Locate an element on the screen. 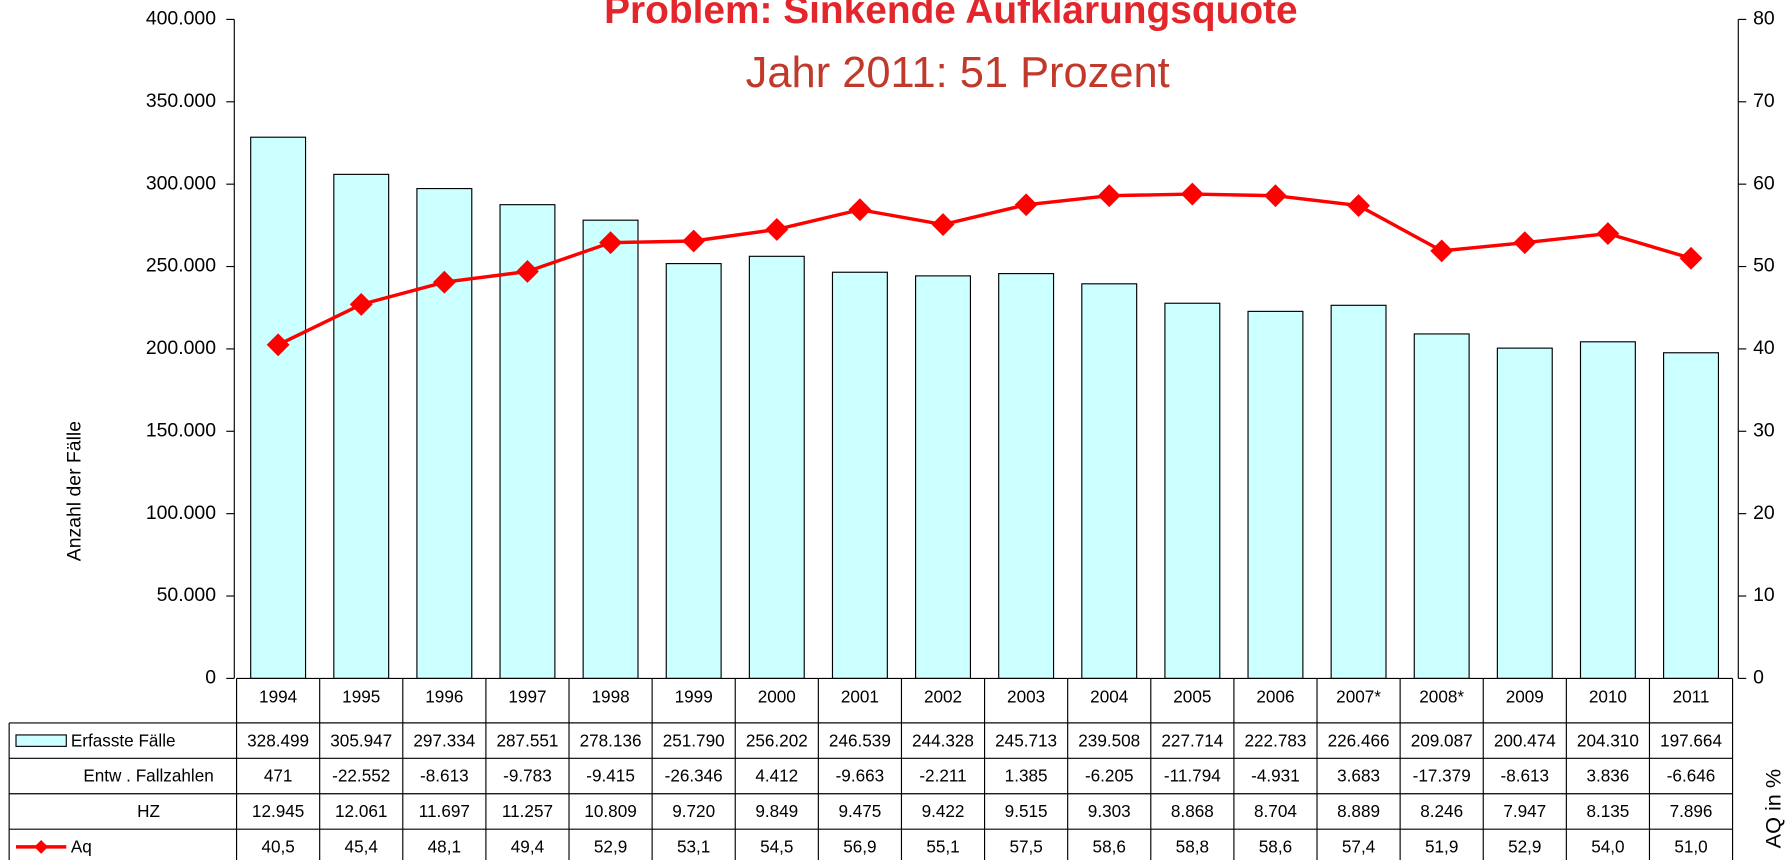  table-cell: 227.714 is located at coordinates (1192, 740).